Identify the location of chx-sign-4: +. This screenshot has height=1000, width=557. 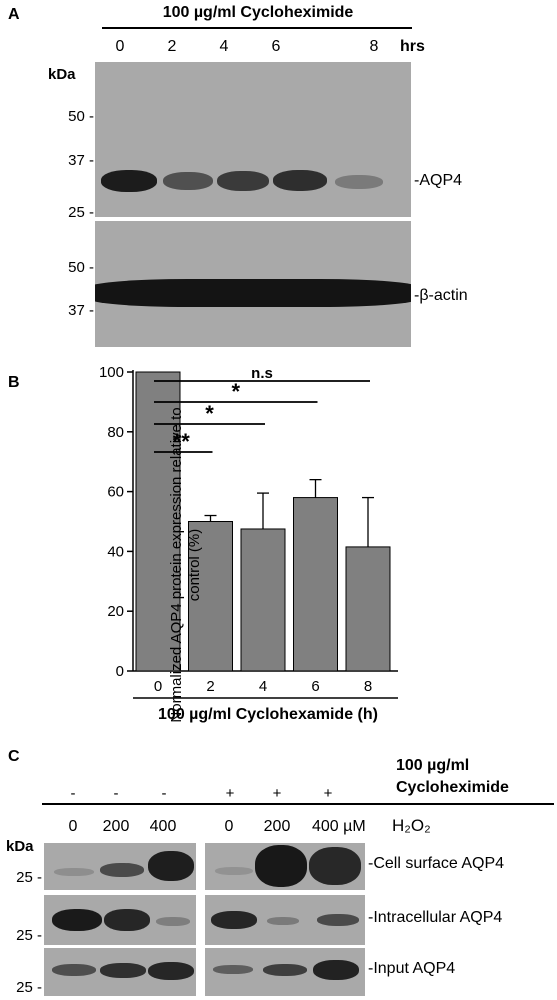
(230, 793).